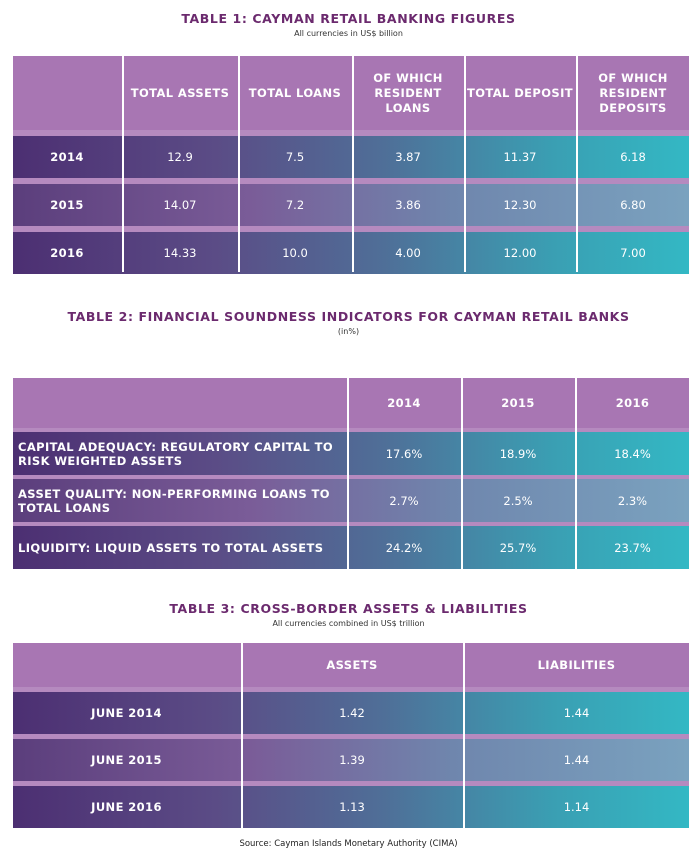 The image size is (697, 851). What do you see at coordinates (404, 453) in the screenshot?
I see `table-cell: 17.6%` at bounding box center [404, 453].